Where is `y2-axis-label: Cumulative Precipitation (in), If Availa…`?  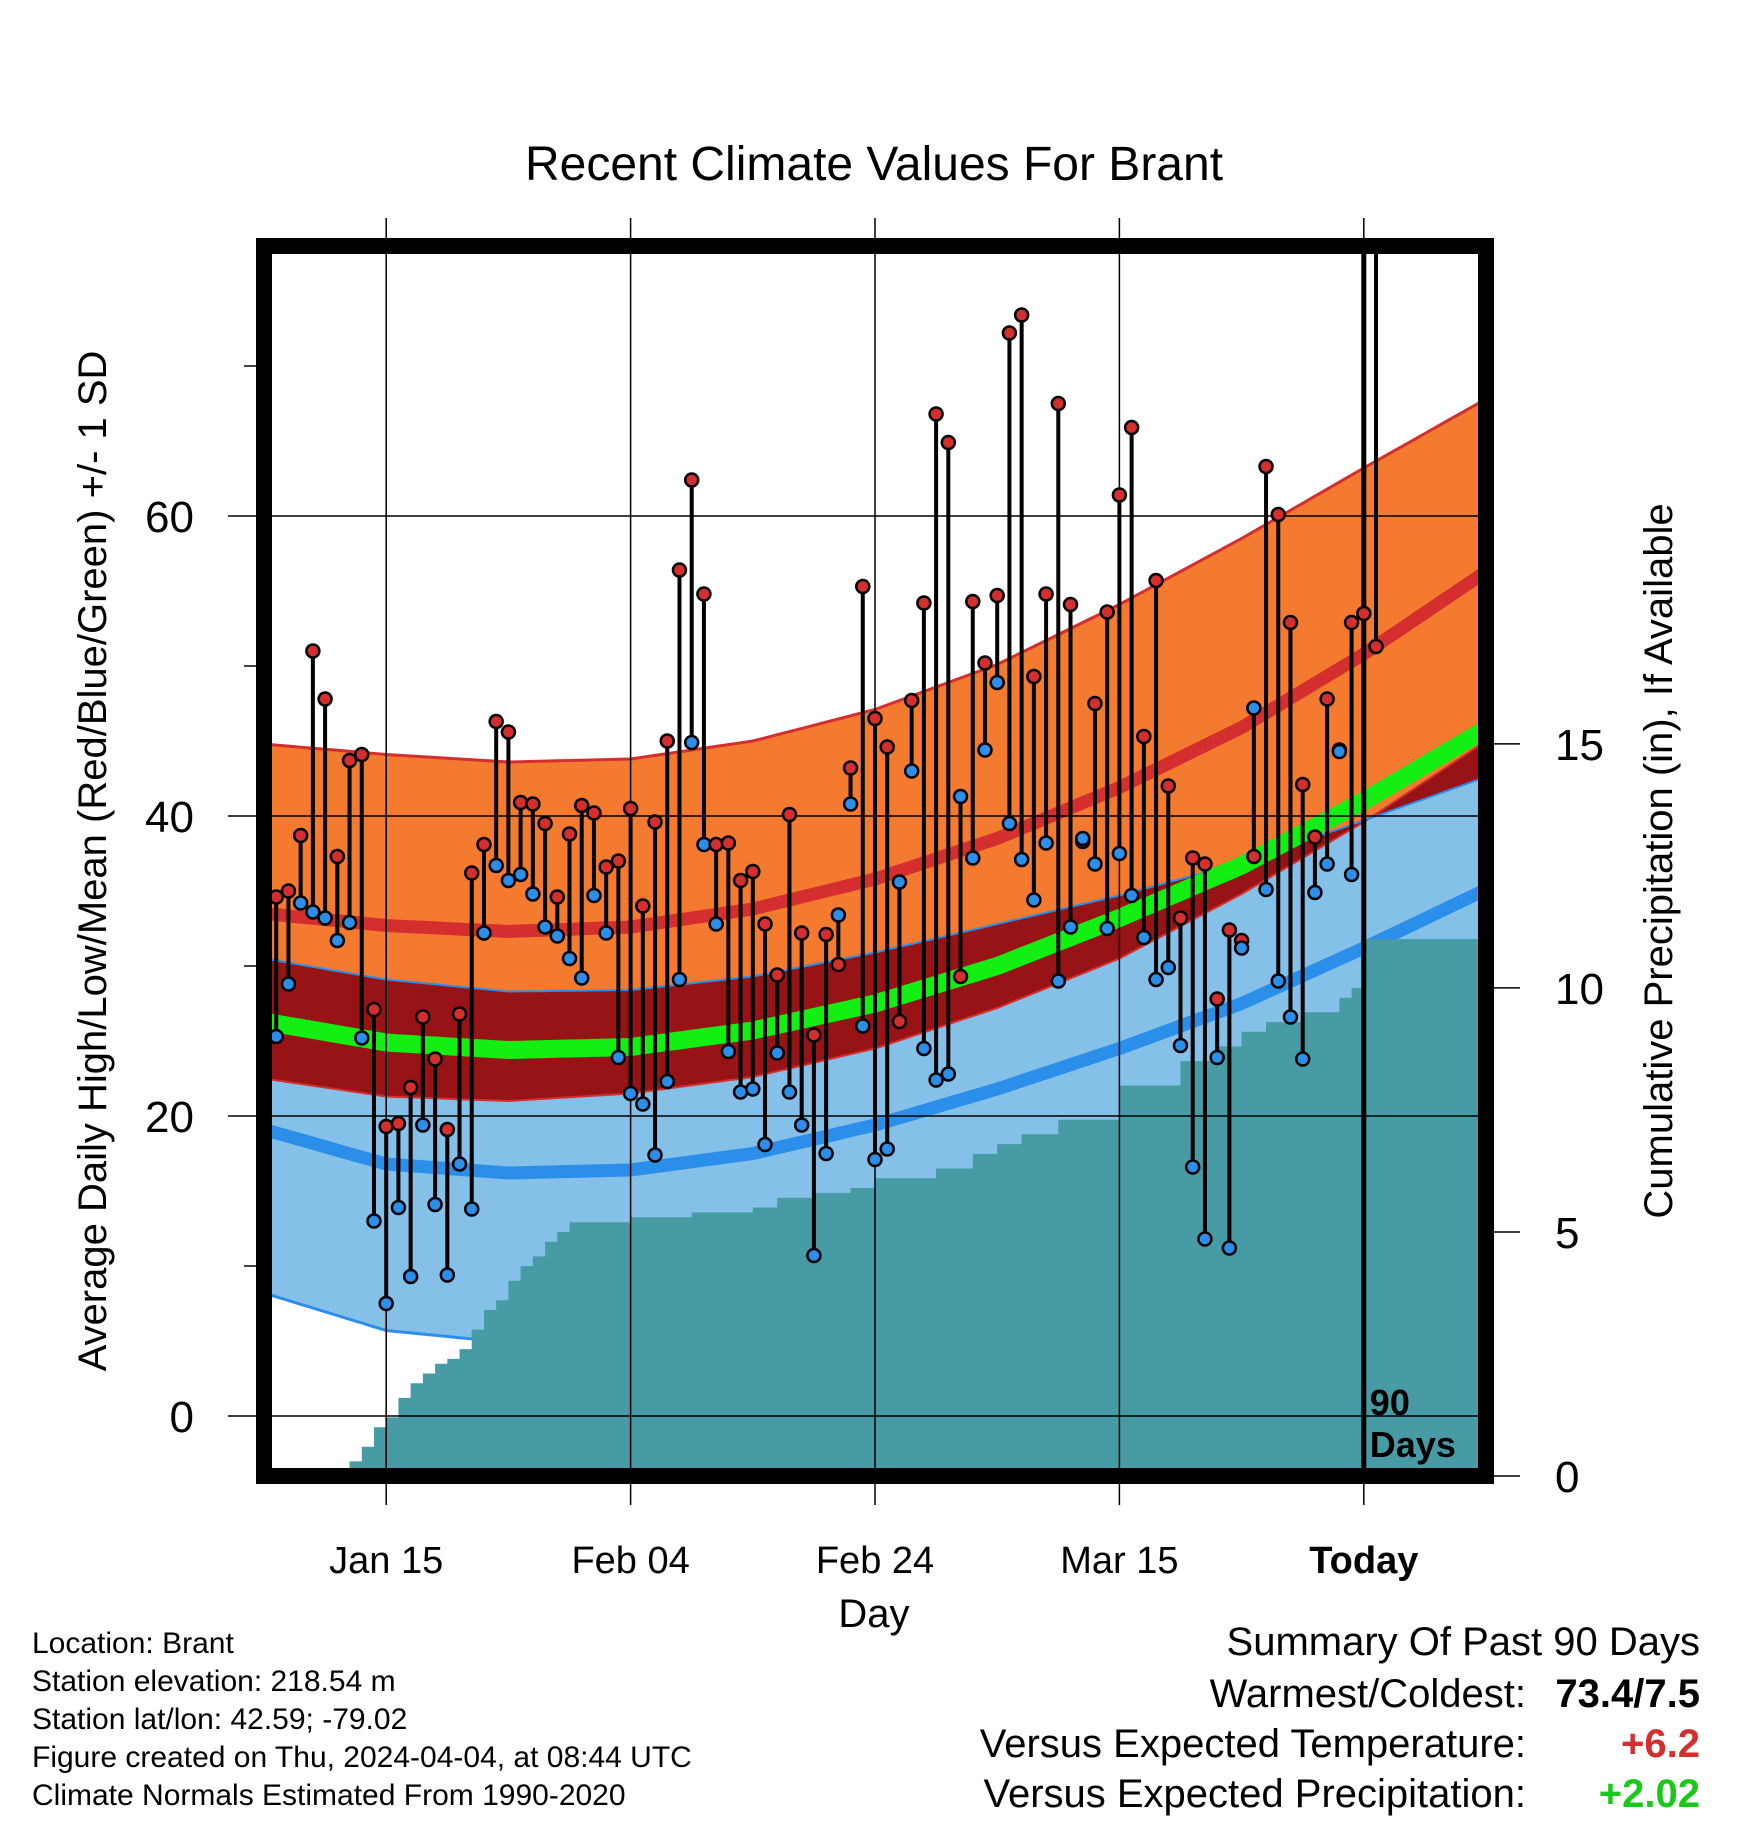 y2-axis-label: Cumulative Precipitation (in), If Availa… is located at coordinates (1659, 860).